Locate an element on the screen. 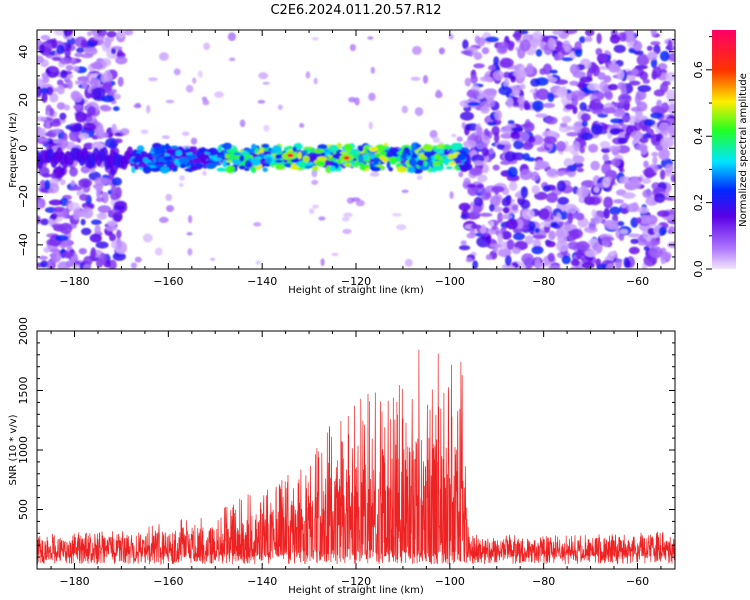  snr-y-axis-label: SNR (10 * v/v) is located at coordinates (13, 449).